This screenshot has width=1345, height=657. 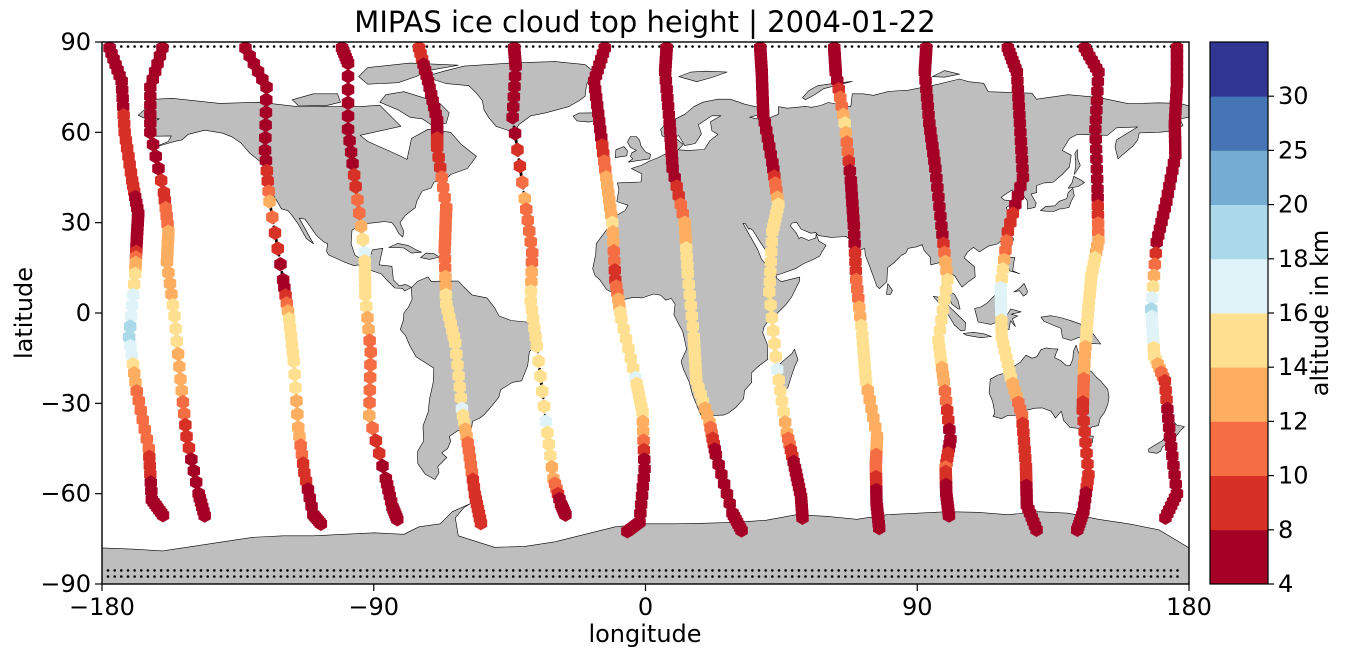 I want to click on colorbar-label: altitude in km, so click(x=1320, y=313).